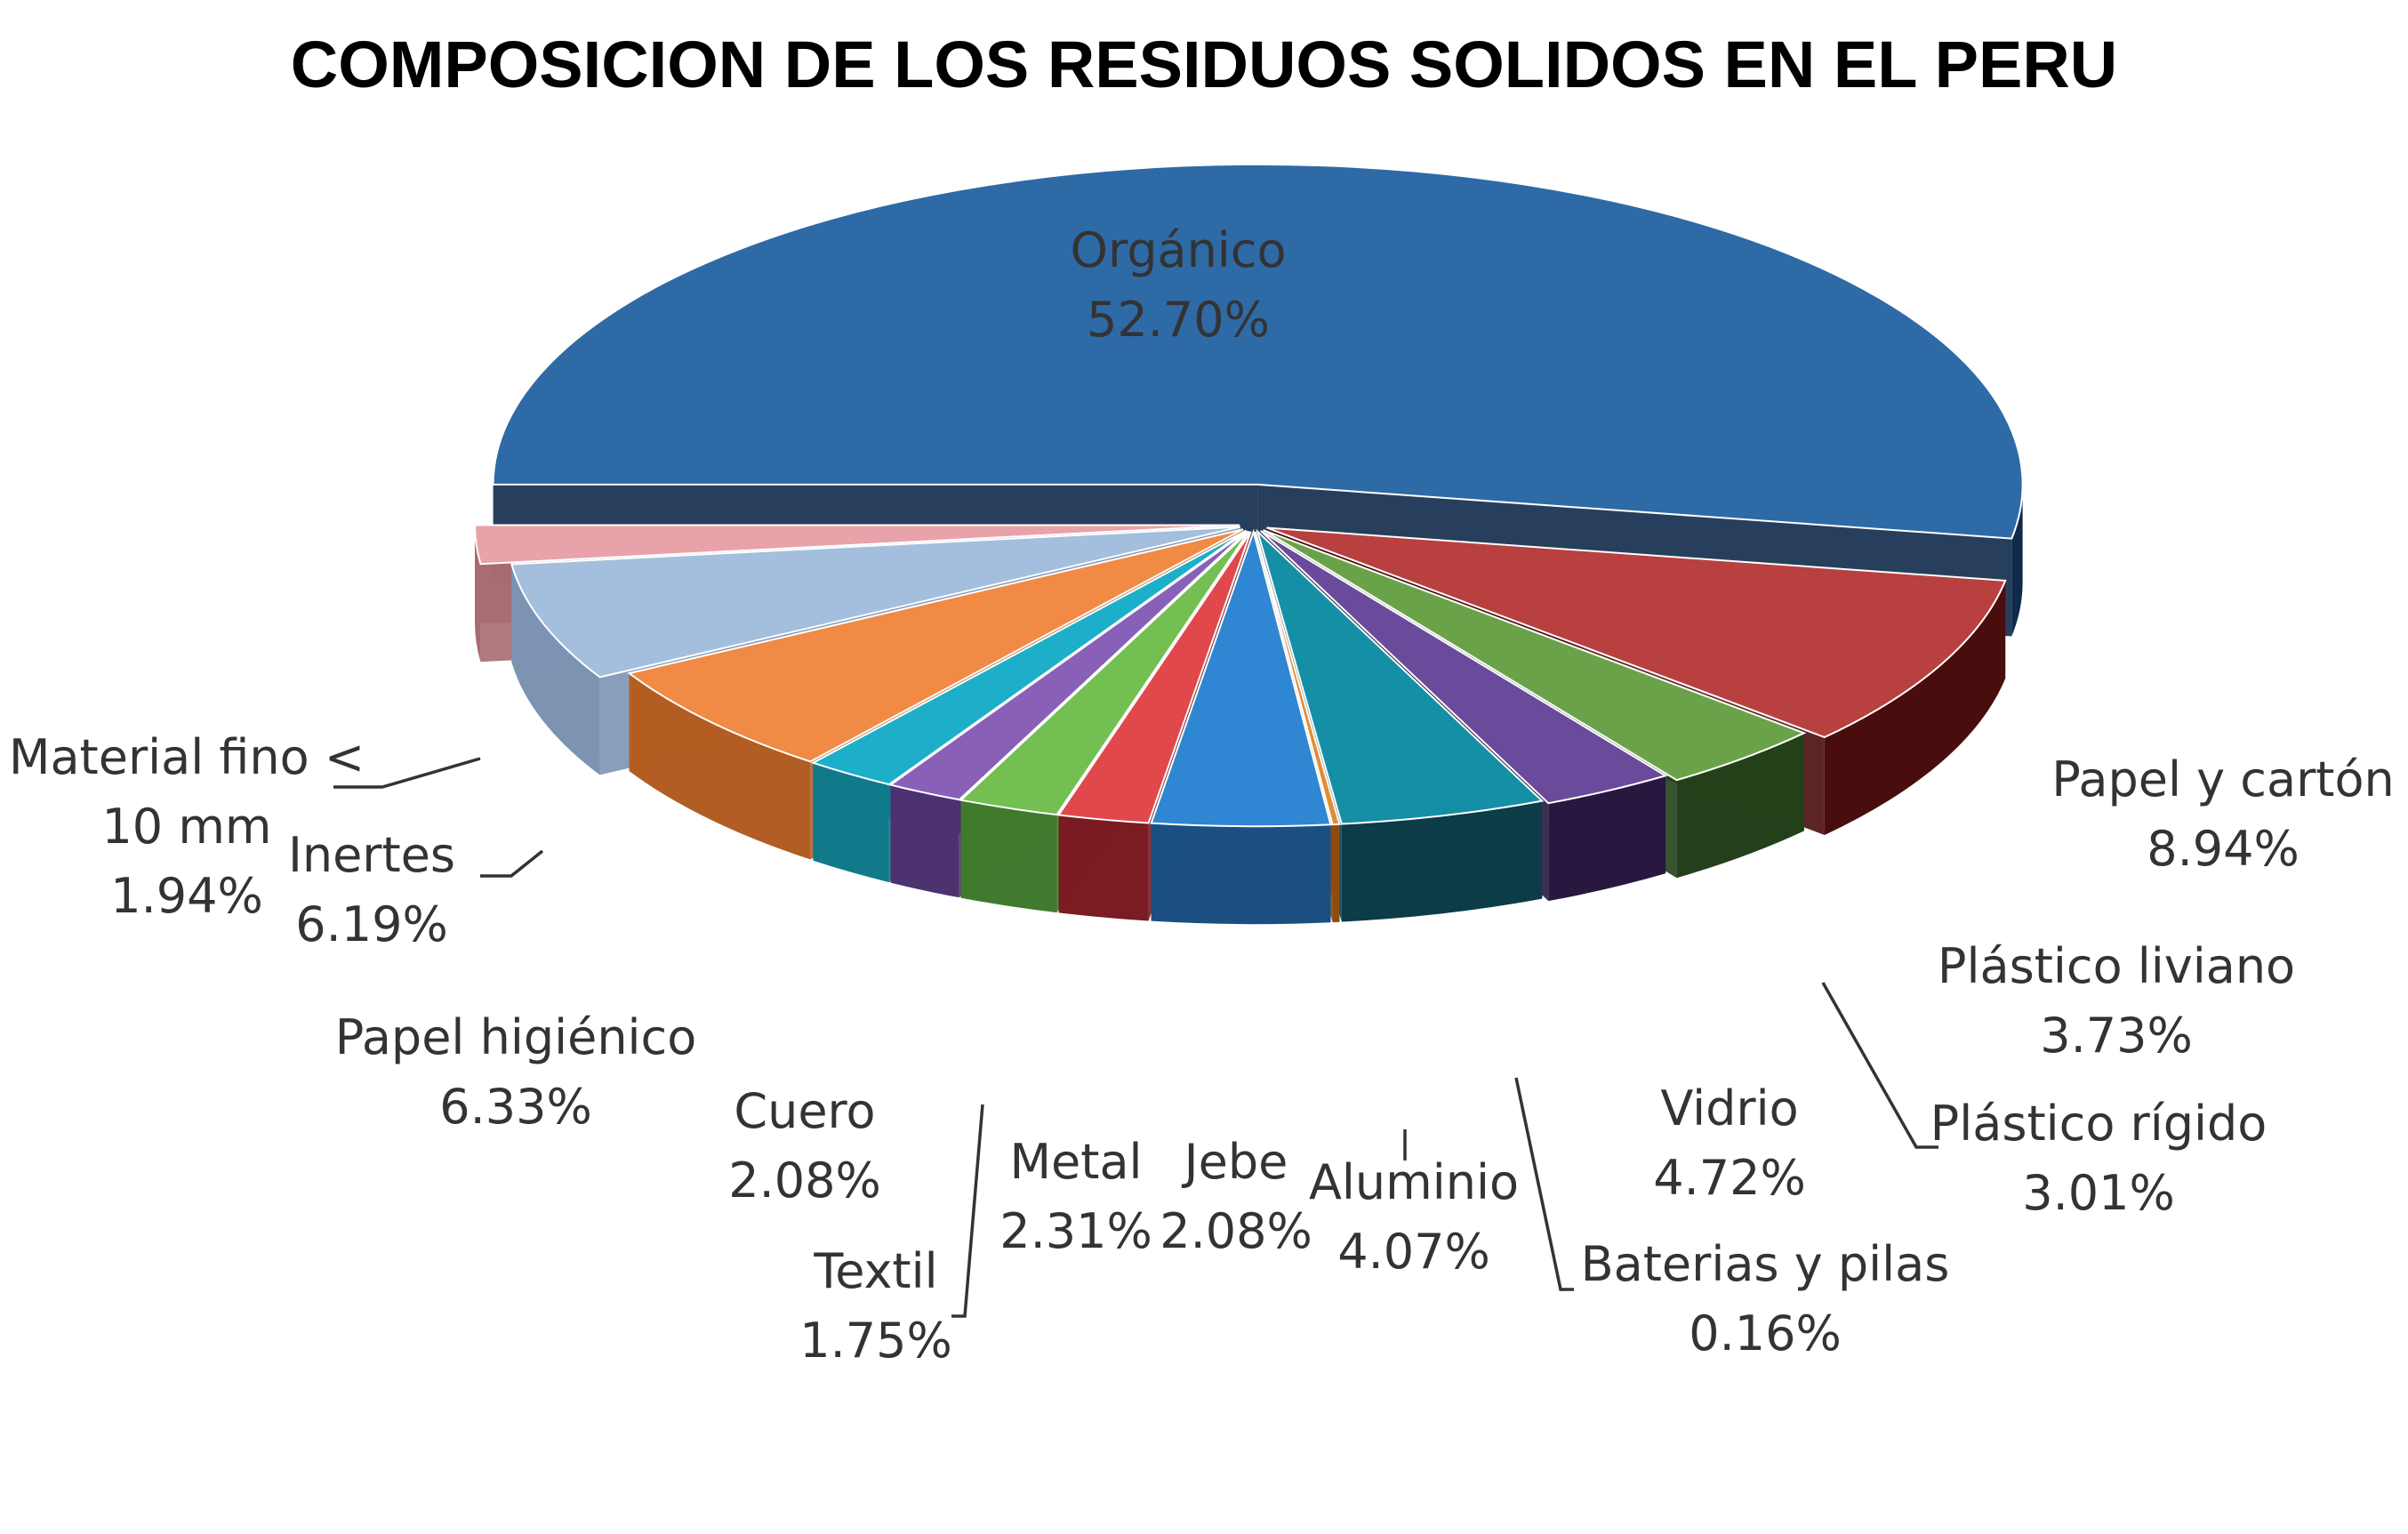  I want to click on slice-name-13: Material fino <, so click(187, 757).